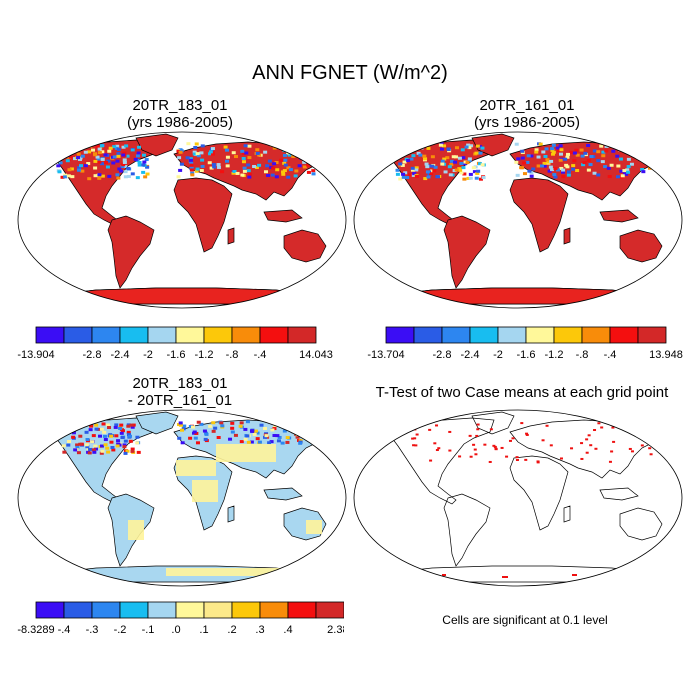 Image resolution: width=700 pixels, height=700 pixels. I want to click on panel2-title: 20TR_161_01 (yrs 1986-2005), so click(527, 114).